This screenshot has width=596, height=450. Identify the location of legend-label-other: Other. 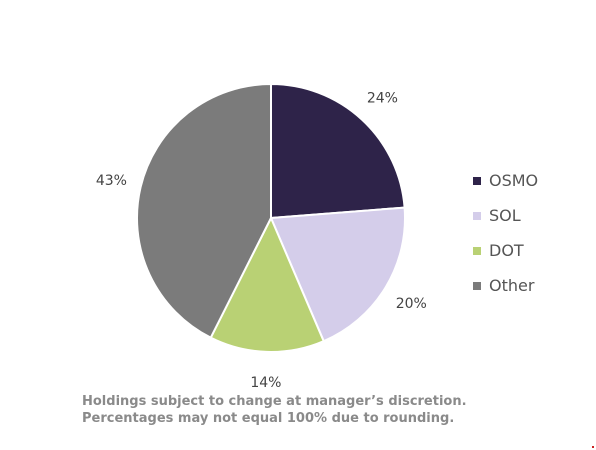
(512, 285).